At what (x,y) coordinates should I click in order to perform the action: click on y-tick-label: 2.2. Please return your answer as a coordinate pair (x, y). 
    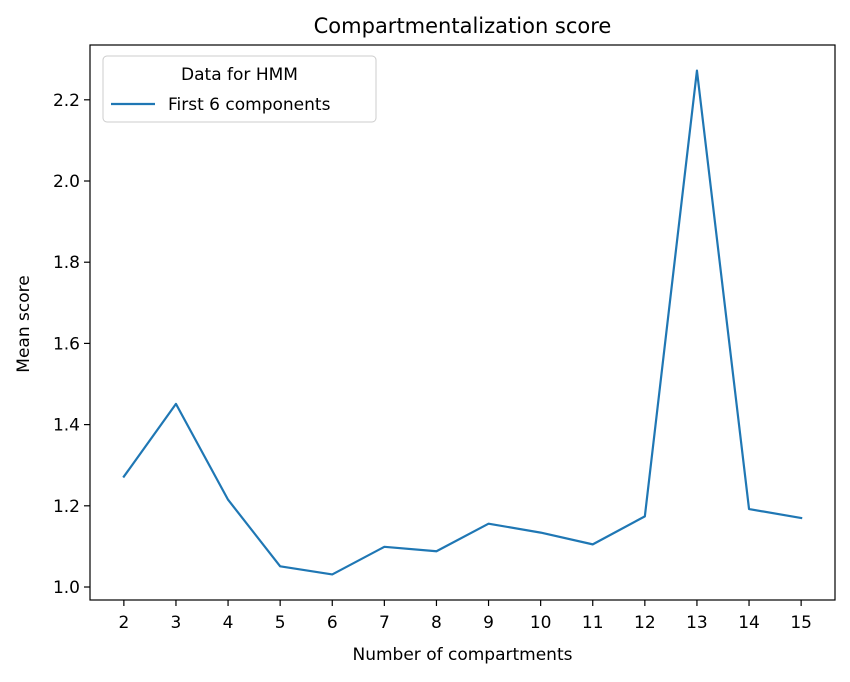
    Looking at the image, I should click on (66, 101).